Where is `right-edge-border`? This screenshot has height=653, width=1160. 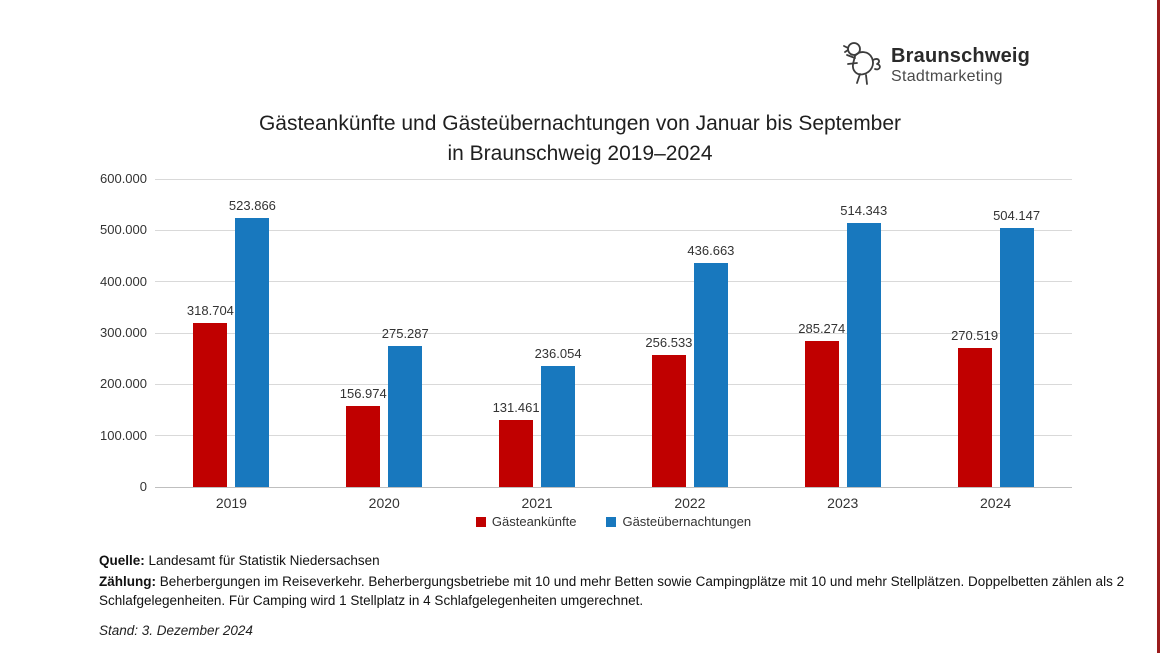
right-edge-border is located at coordinates (1158, 326).